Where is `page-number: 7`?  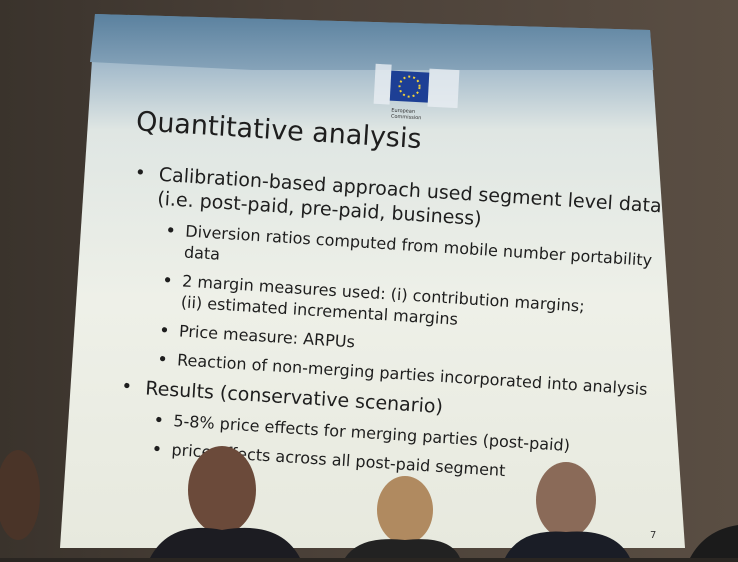 page-number: 7 is located at coordinates (653, 535).